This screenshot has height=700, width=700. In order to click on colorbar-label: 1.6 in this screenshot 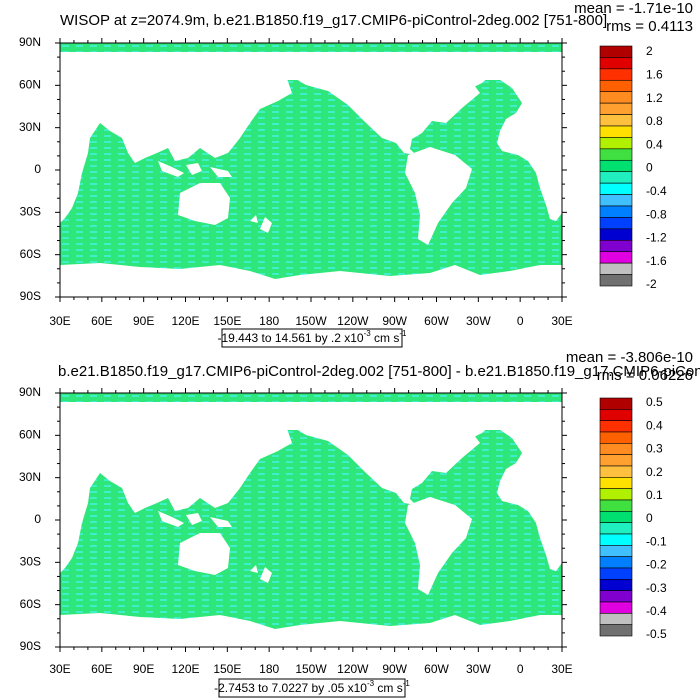, I will do `click(654, 74)`.